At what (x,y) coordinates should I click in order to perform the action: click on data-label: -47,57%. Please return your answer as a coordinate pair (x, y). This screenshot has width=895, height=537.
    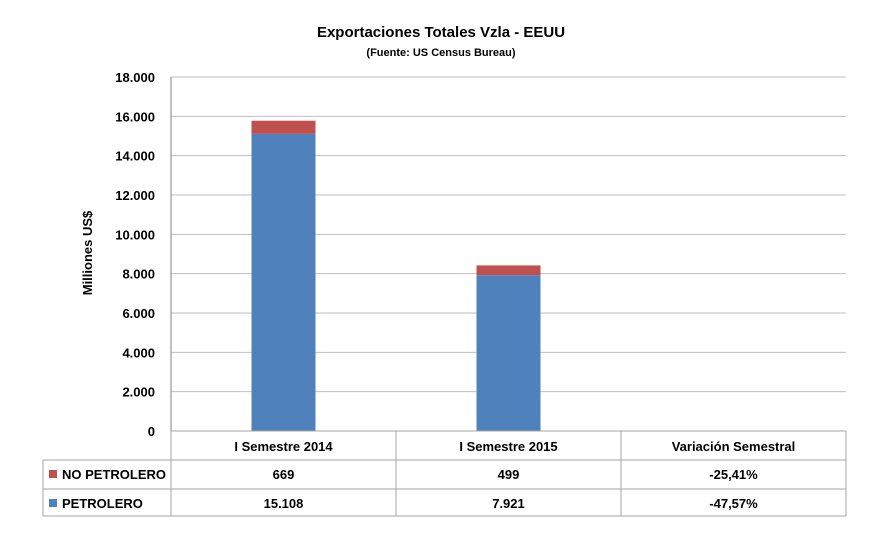
    Looking at the image, I should click on (733, 503).